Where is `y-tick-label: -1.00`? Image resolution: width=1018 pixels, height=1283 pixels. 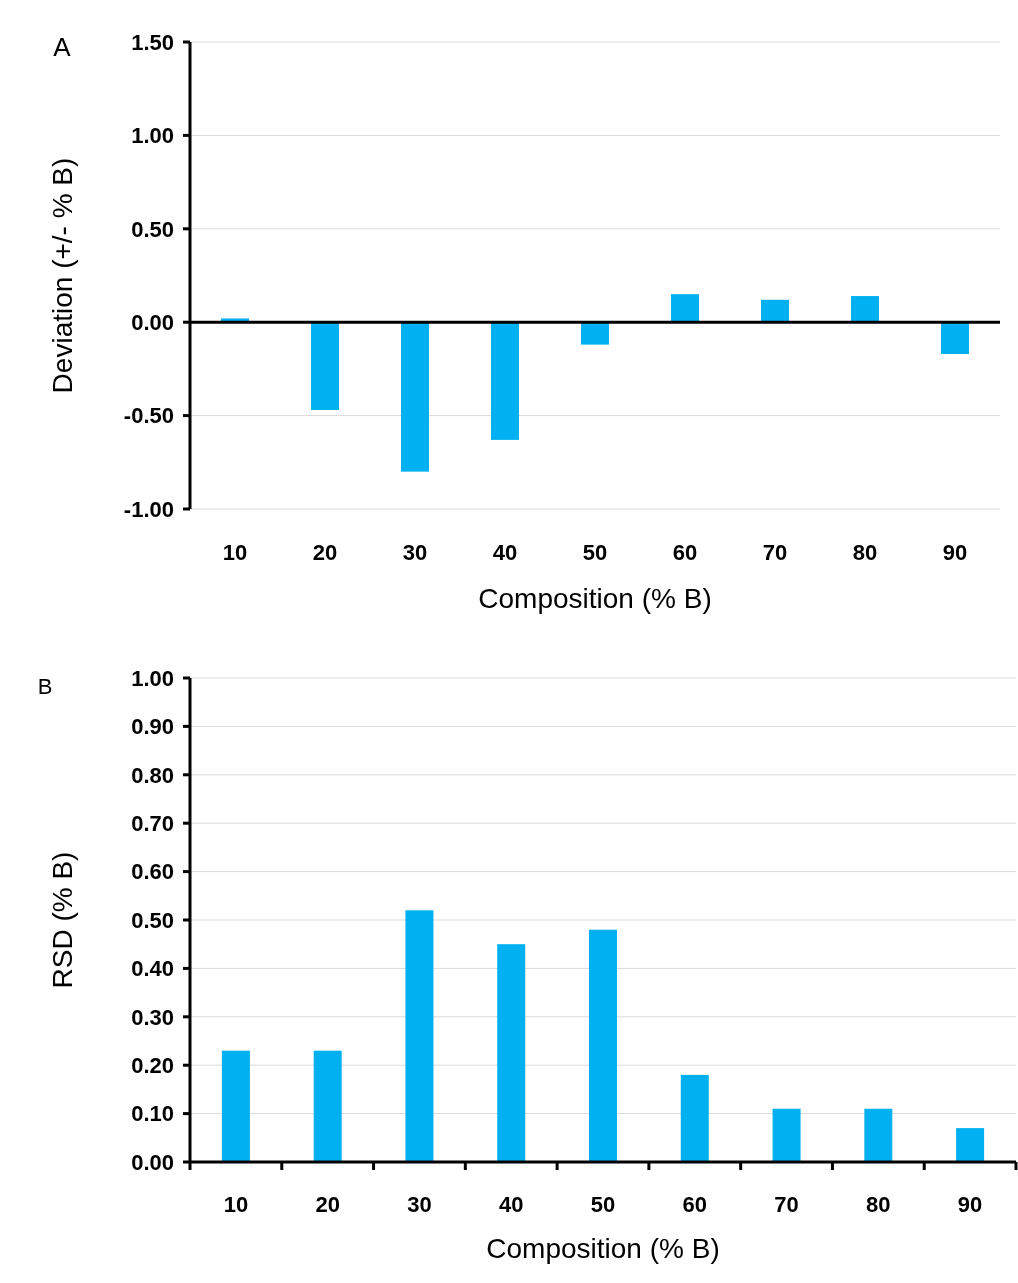
y-tick-label: -1.00 is located at coordinates (148, 509).